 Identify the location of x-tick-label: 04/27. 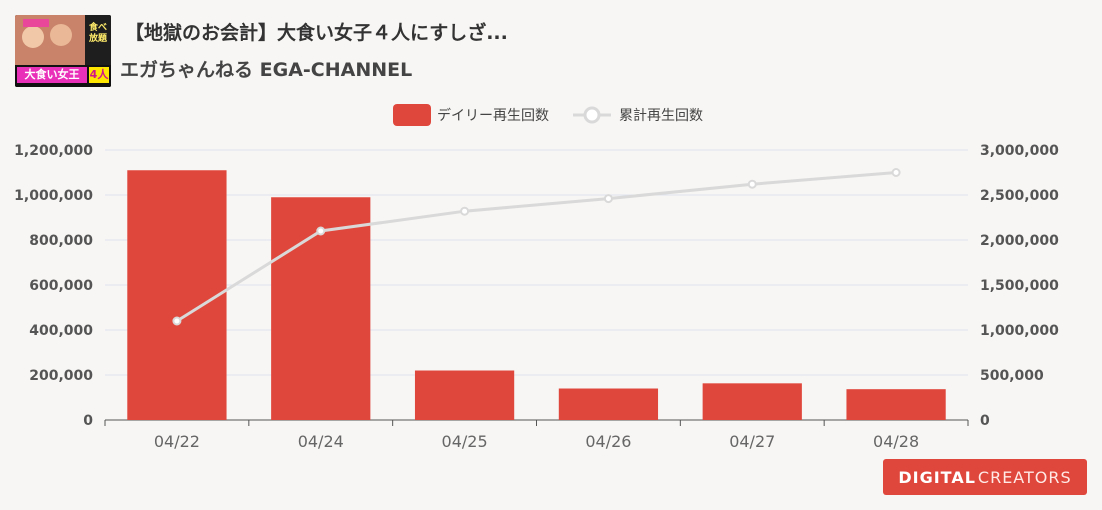
(752, 441).